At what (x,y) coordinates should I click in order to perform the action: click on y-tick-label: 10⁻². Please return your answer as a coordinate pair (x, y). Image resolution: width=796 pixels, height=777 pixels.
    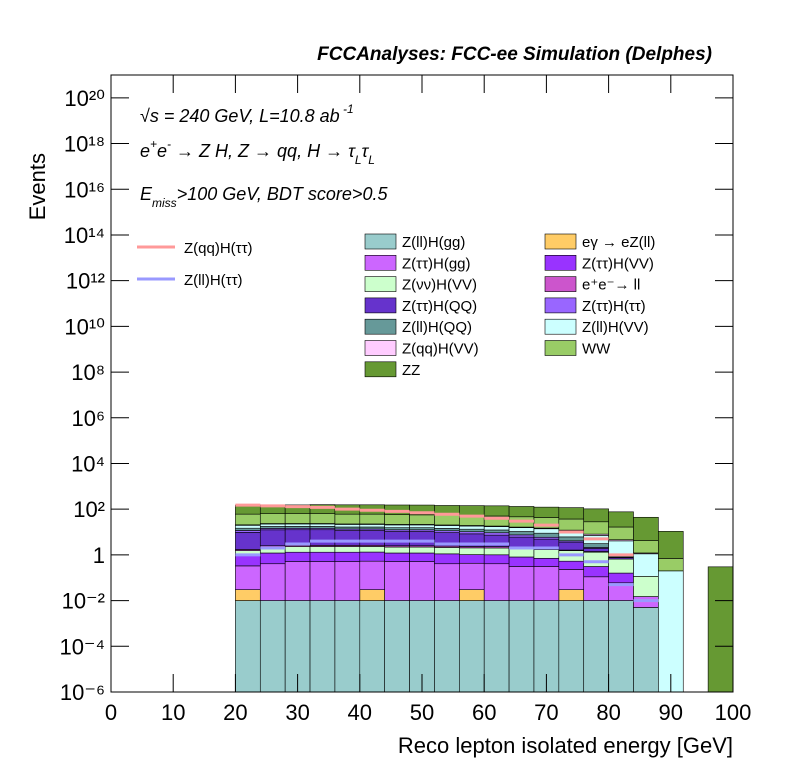
    Looking at the image, I should click on (83, 601).